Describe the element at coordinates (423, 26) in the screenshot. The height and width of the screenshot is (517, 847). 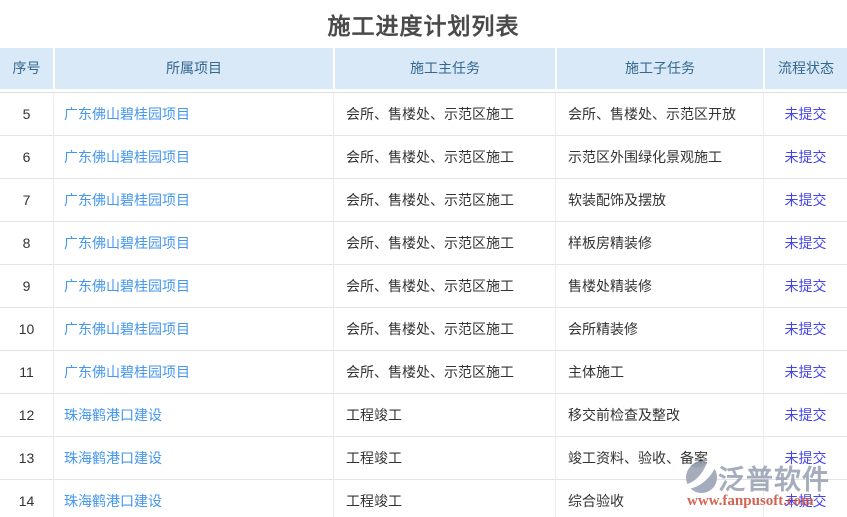
I see `page-title: 施工进度计划列表` at that location.